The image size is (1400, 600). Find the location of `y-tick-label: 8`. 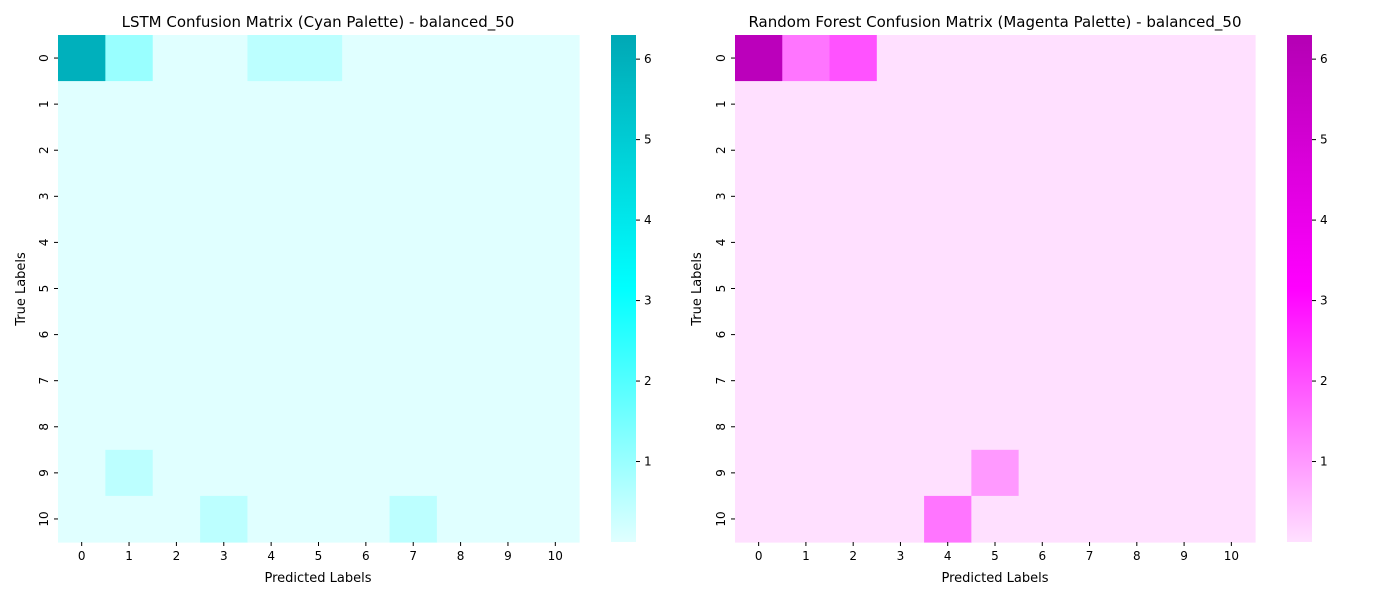

y-tick-label: 8 is located at coordinates (44, 427).